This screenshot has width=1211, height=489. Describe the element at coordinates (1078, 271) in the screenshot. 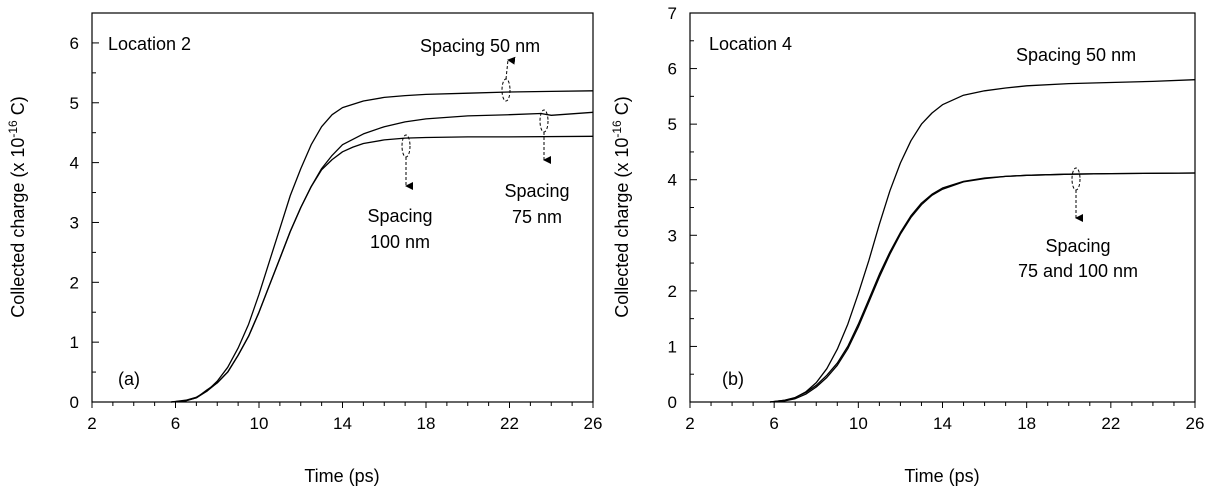

I see `annotation-spacing-75-100-line2: 75 and 100 nm` at that location.